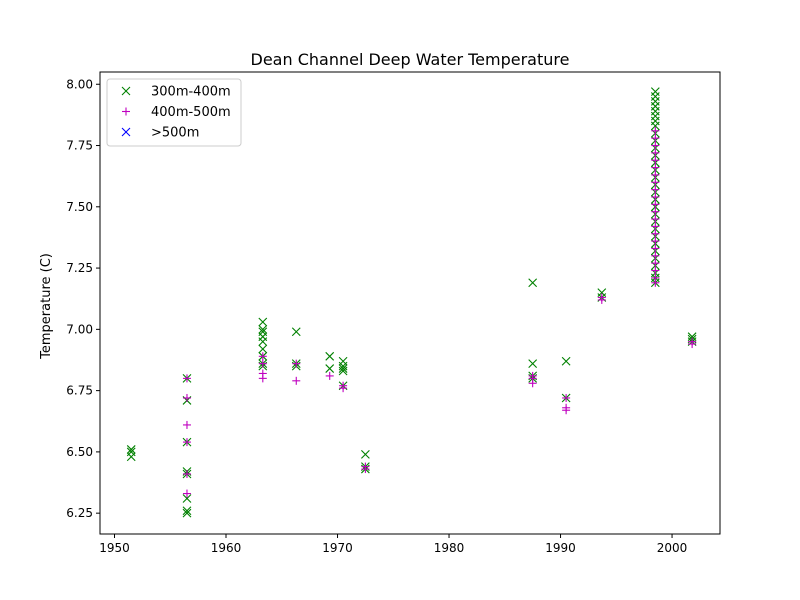 This screenshot has width=800, height=600. Describe the element at coordinates (46, 306) in the screenshot. I see `y-axis-label: Temperature (C)` at that location.